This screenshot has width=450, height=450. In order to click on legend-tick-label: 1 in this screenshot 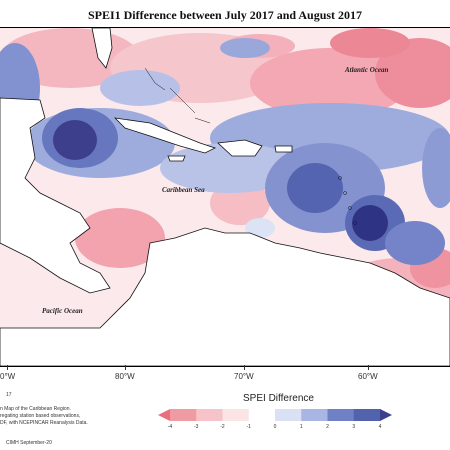, I will do `click(301, 427)`.